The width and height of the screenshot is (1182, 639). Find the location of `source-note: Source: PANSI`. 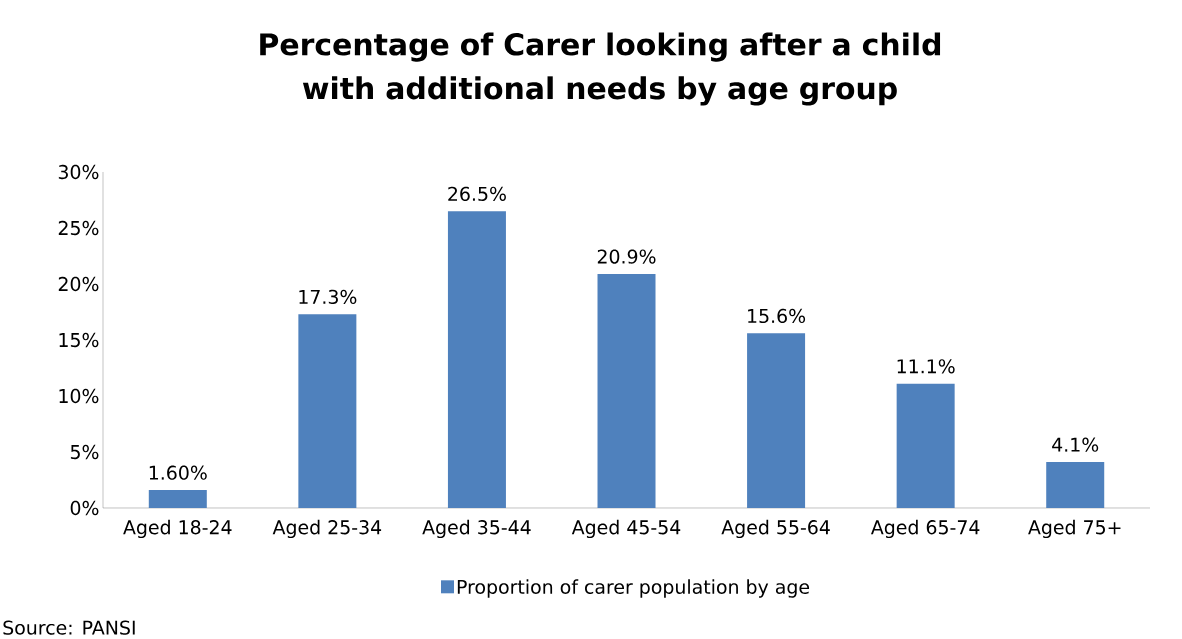

source-note: Source: PANSI is located at coordinates (69, 627).